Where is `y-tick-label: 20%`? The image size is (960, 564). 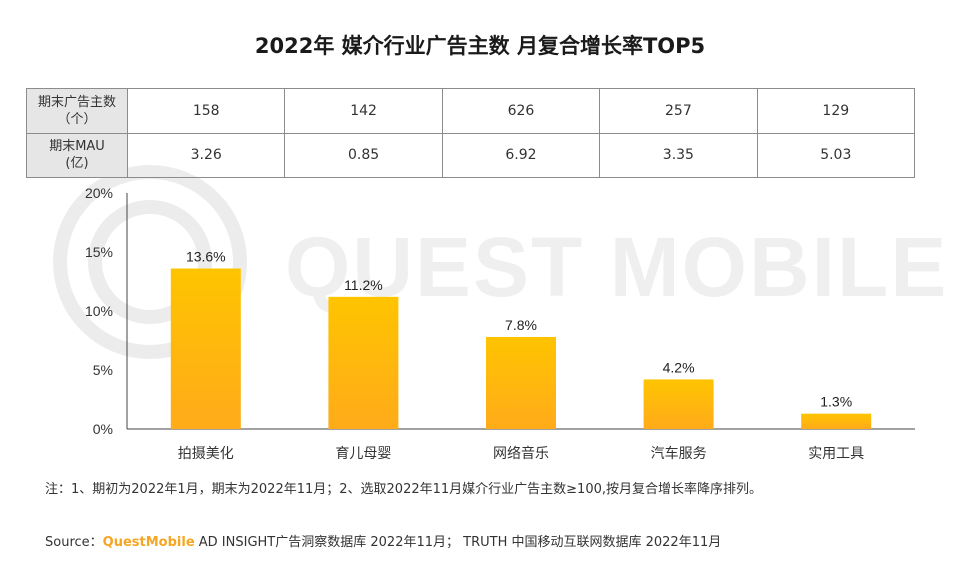
y-tick-label: 20% is located at coordinates (99, 193).